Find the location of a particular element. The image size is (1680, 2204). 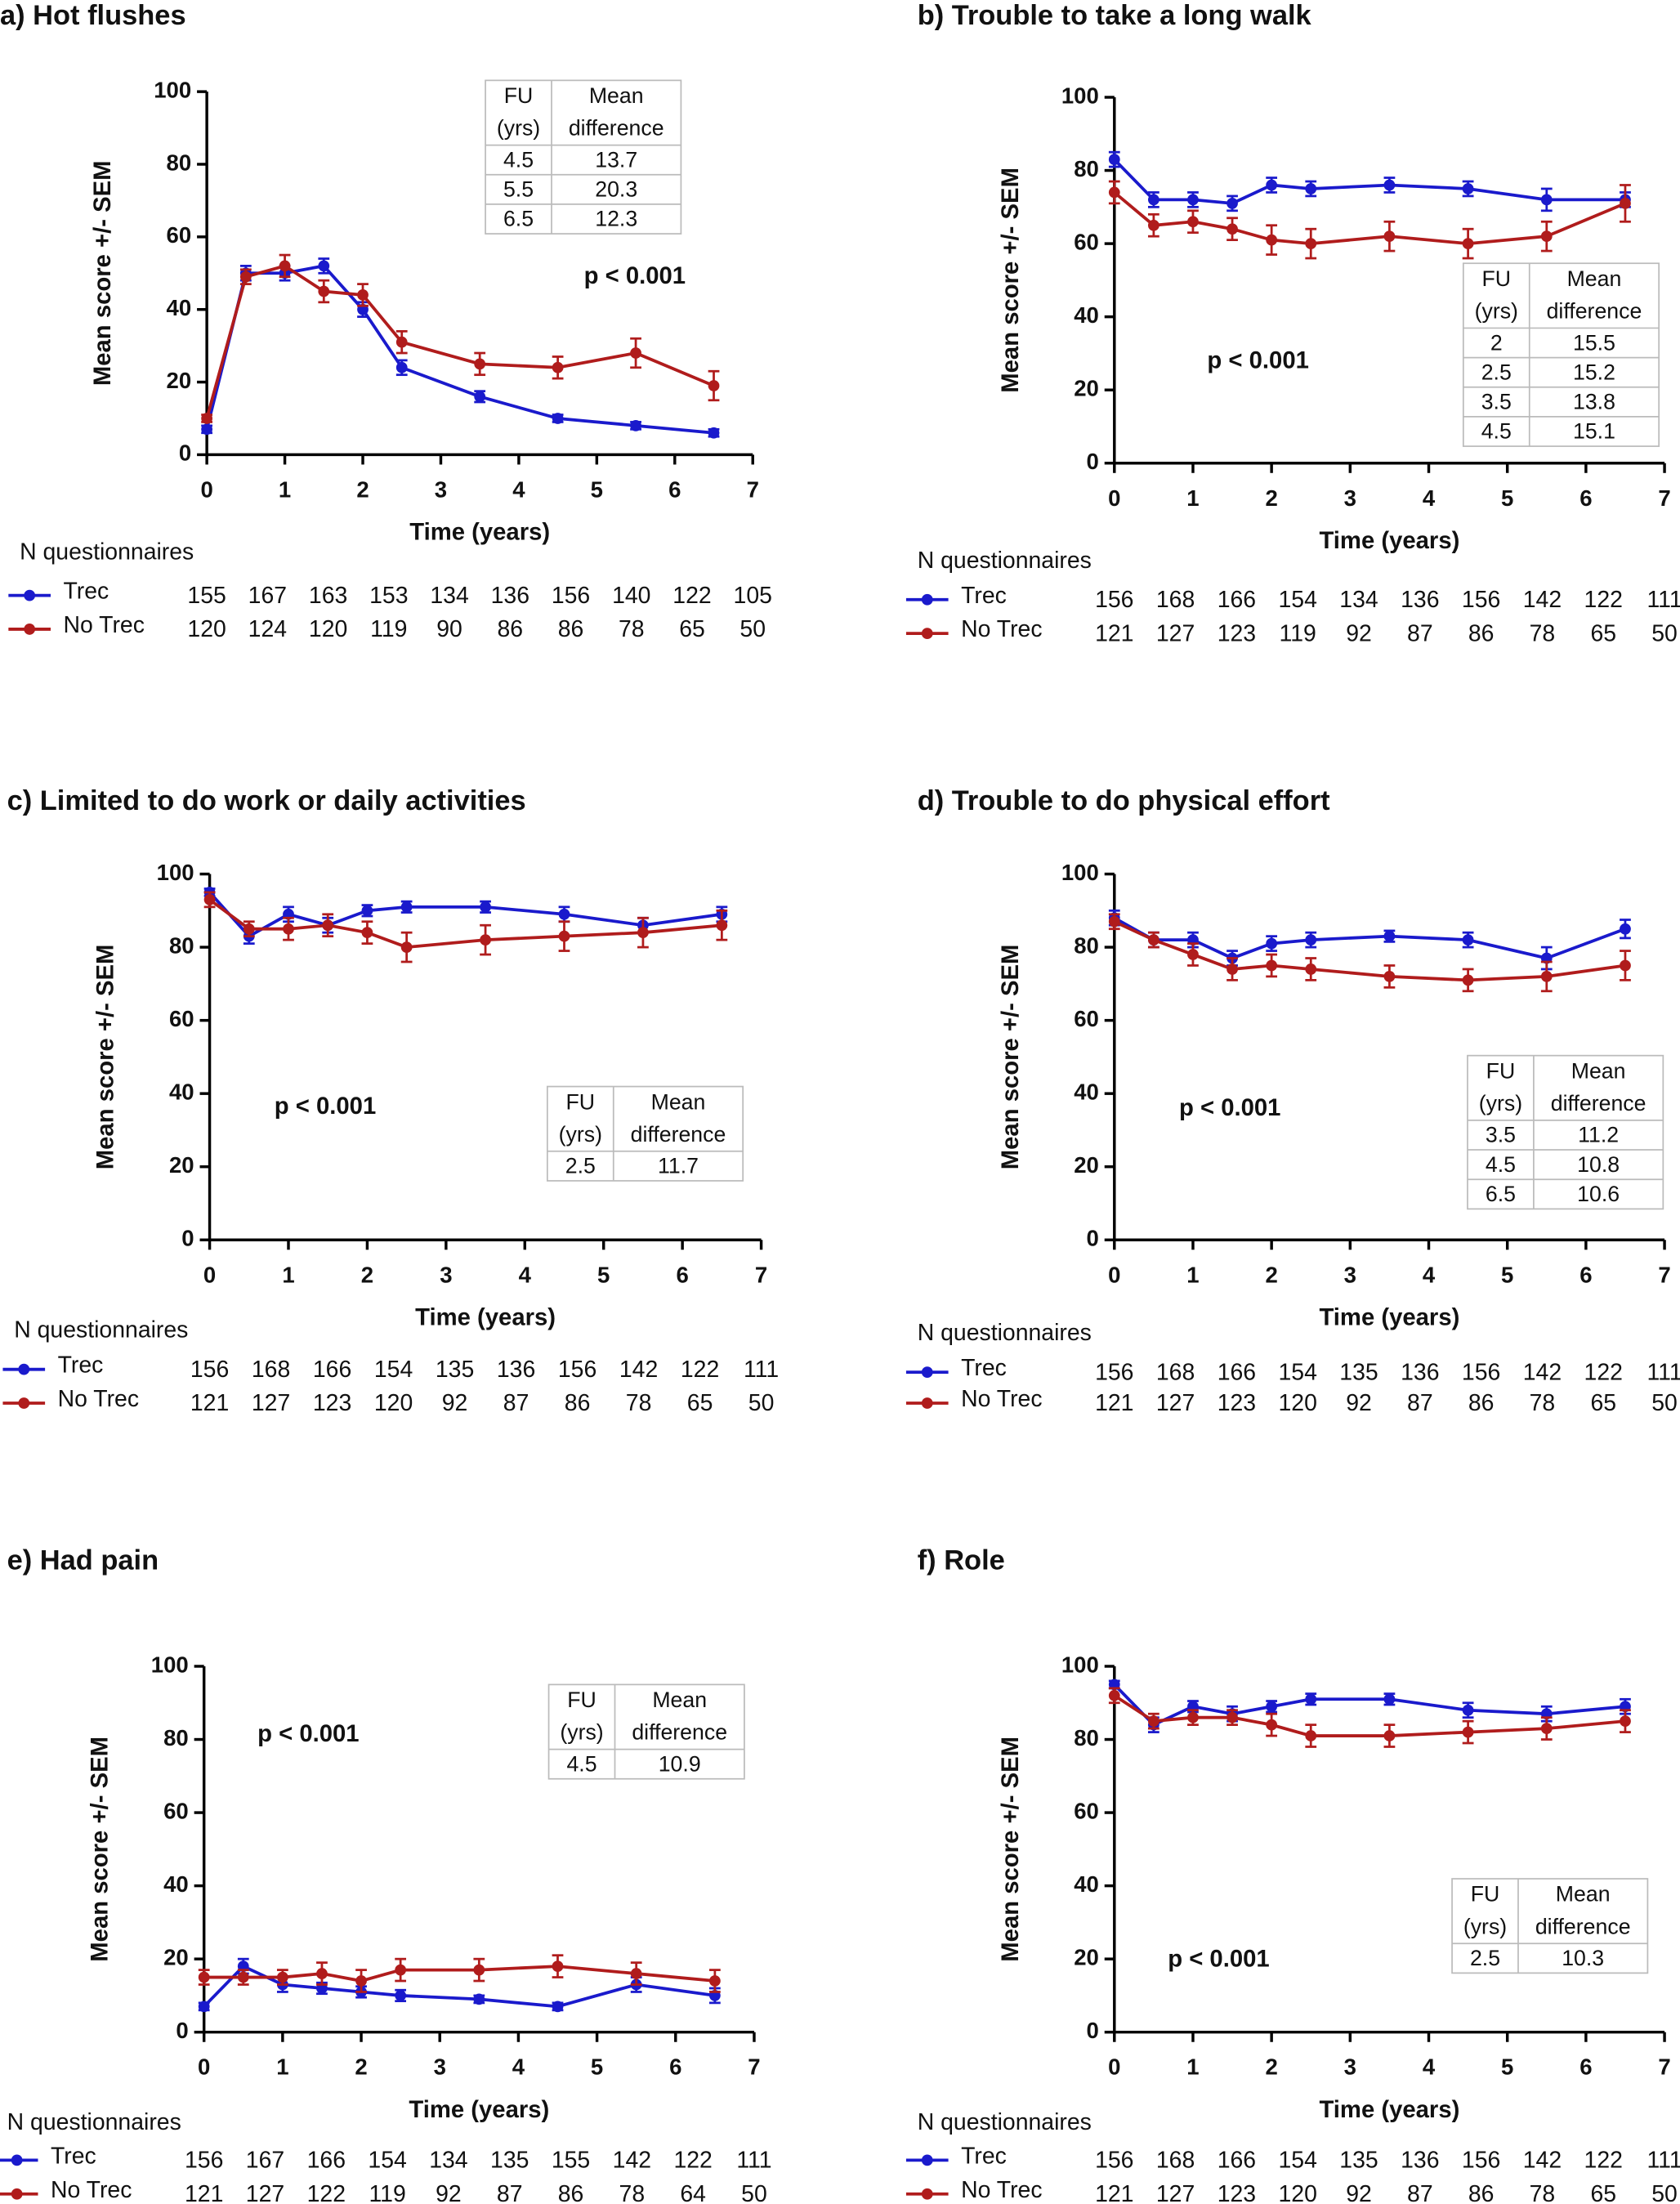

n-count: 140 is located at coordinates (631, 596).